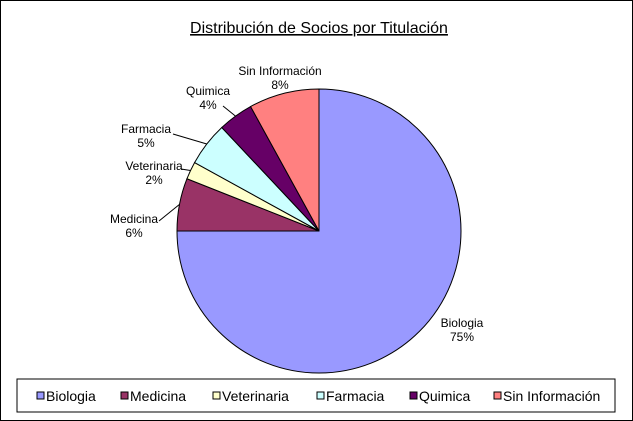 The height and width of the screenshot is (421, 633). What do you see at coordinates (320, 395) in the screenshot?
I see `legend-swatch-farmacia` at bounding box center [320, 395].